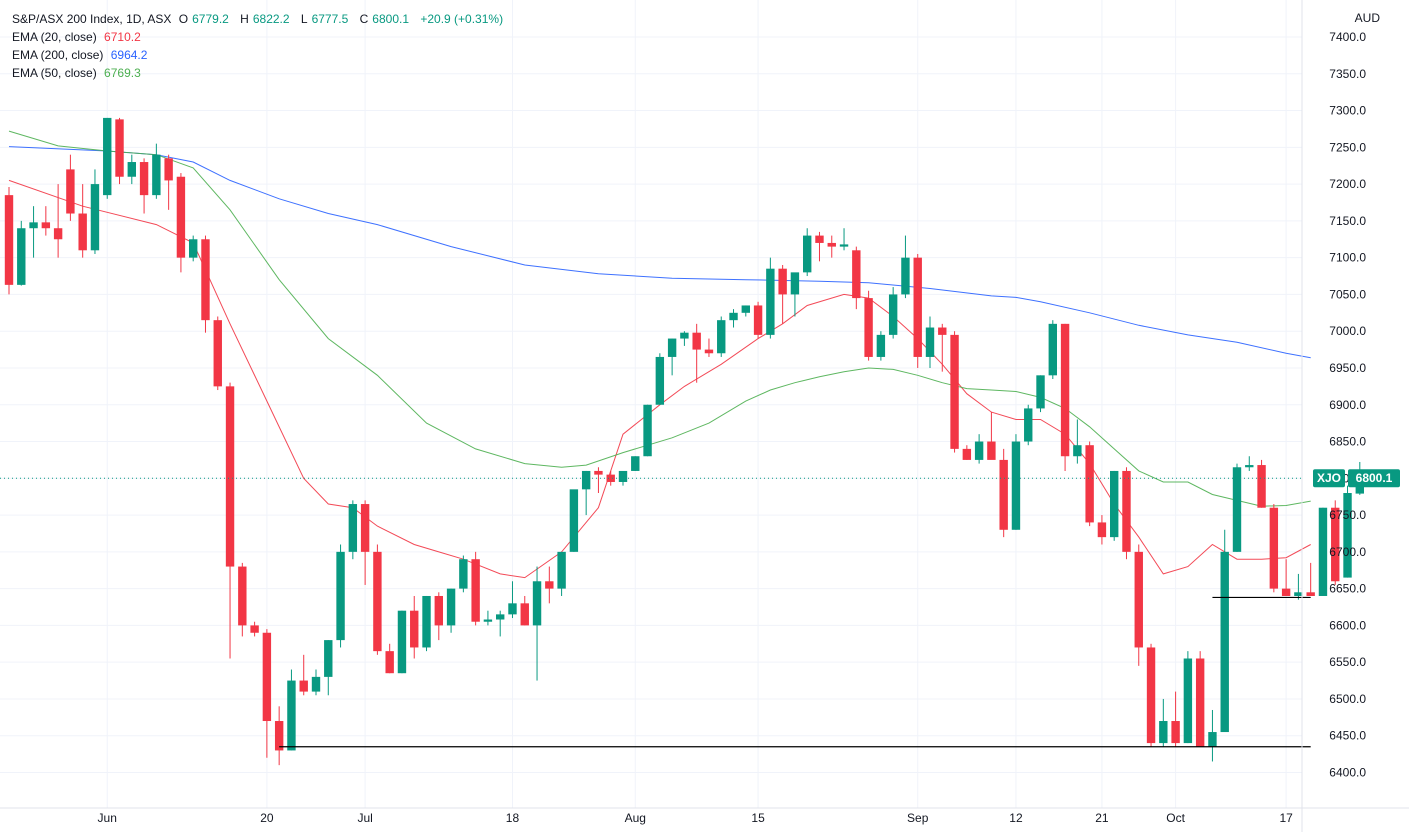 This screenshot has height=837, width=1409. What do you see at coordinates (271, 19) in the screenshot?
I see `high-value: 6822.2` at bounding box center [271, 19].